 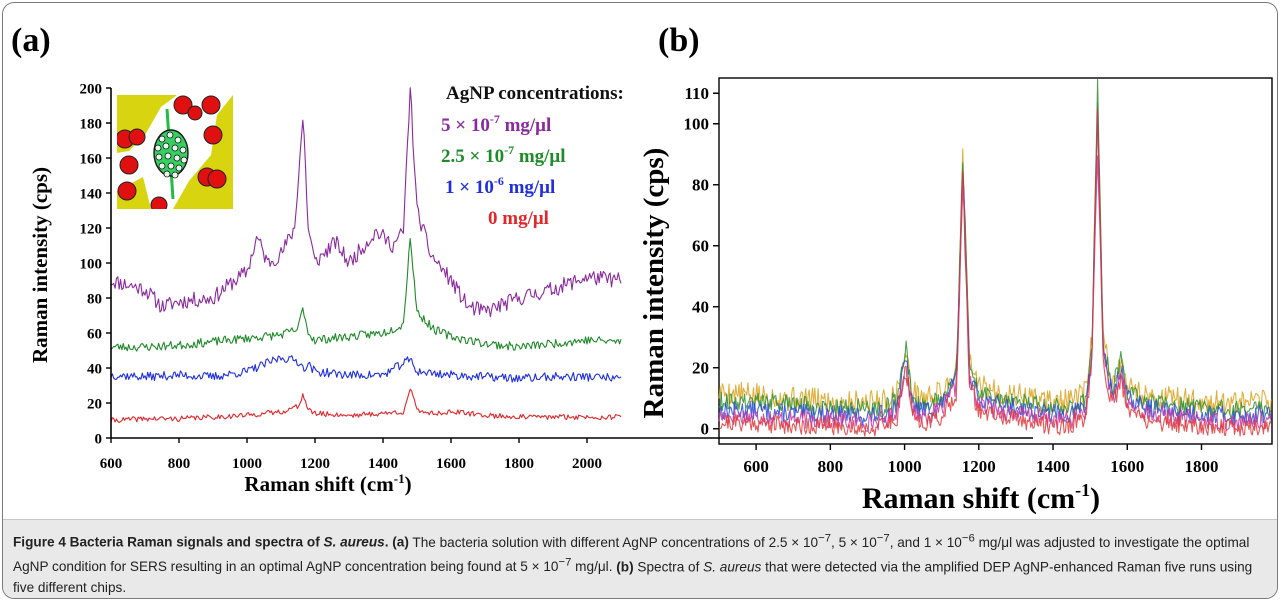 I want to click on panel-a-x-tick-label: 1400, so click(x=383, y=464).